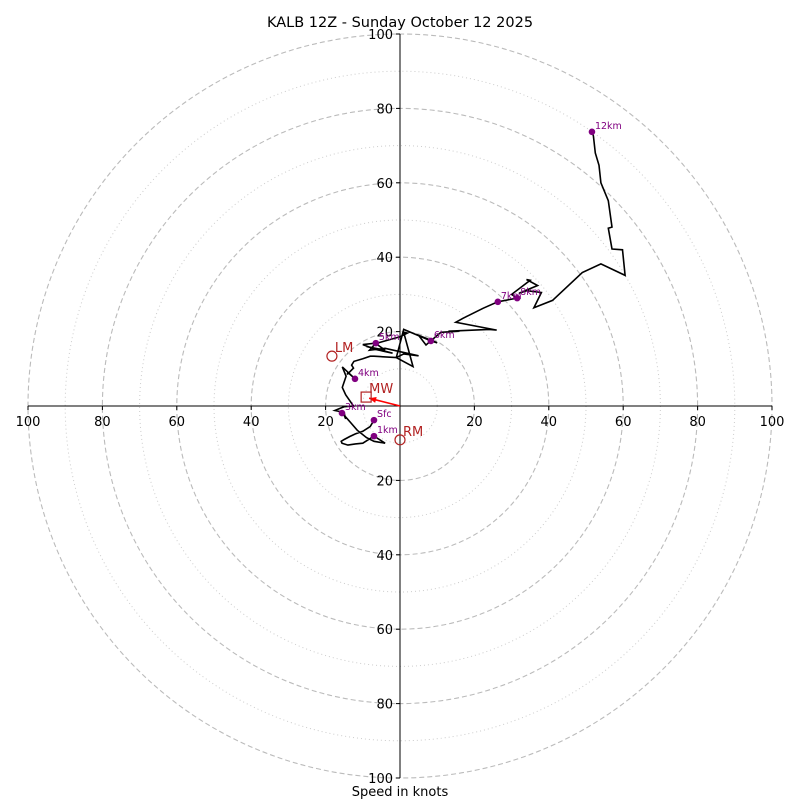  What do you see at coordinates (381, 389) in the screenshot?
I see `mw-label: MW` at bounding box center [381, 389].